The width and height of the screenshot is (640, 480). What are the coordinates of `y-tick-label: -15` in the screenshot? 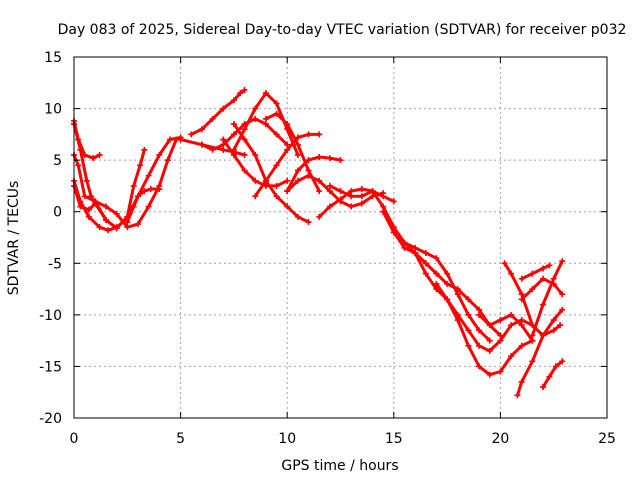 It's located at (50, 367).